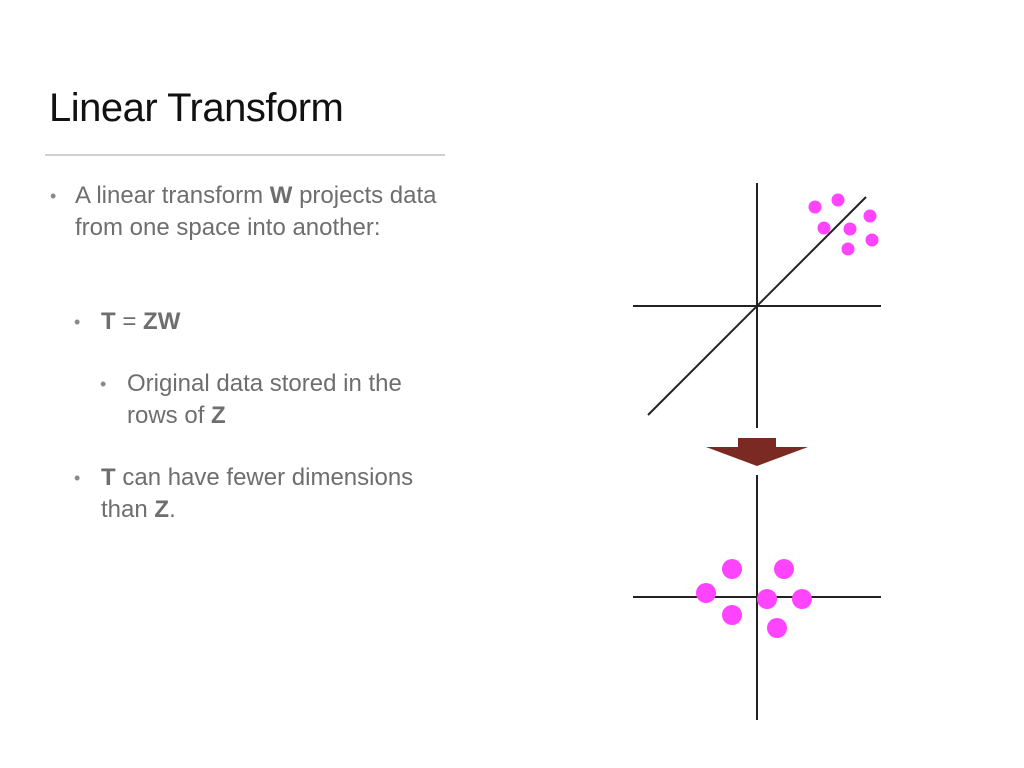  I want to click on bullet-original-data: • Original data stored in the rows of Z, so click(273, 400).